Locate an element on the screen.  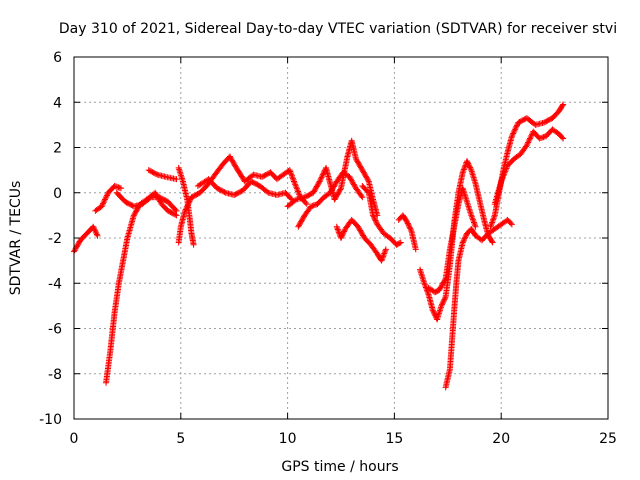
y-tick-label: -10 is located at coordinates (50, 420).